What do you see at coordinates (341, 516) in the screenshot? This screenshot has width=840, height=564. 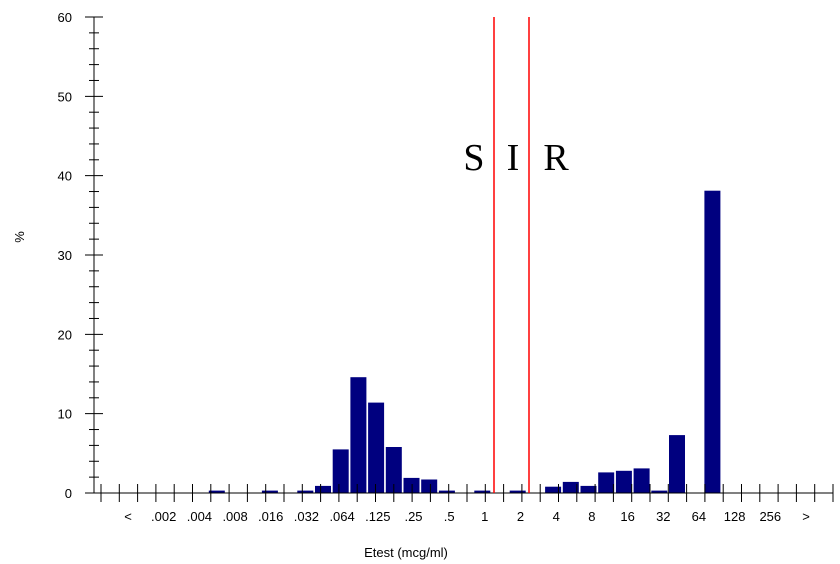 I see `x-tick-label: .064` at bounding box center [341, 516].